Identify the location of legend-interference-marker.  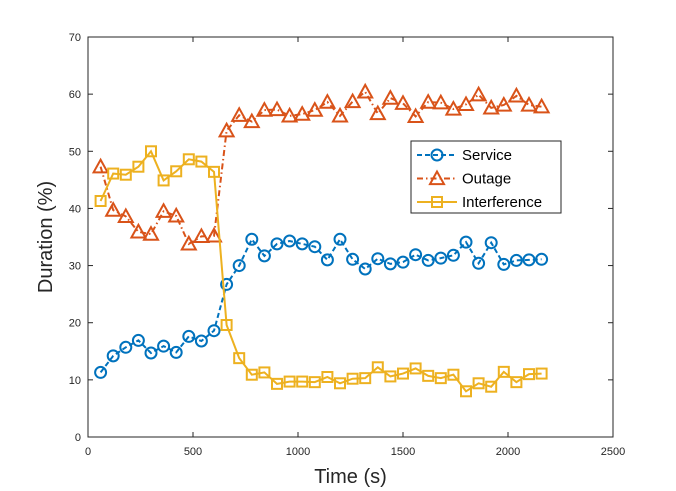
(437, 202).